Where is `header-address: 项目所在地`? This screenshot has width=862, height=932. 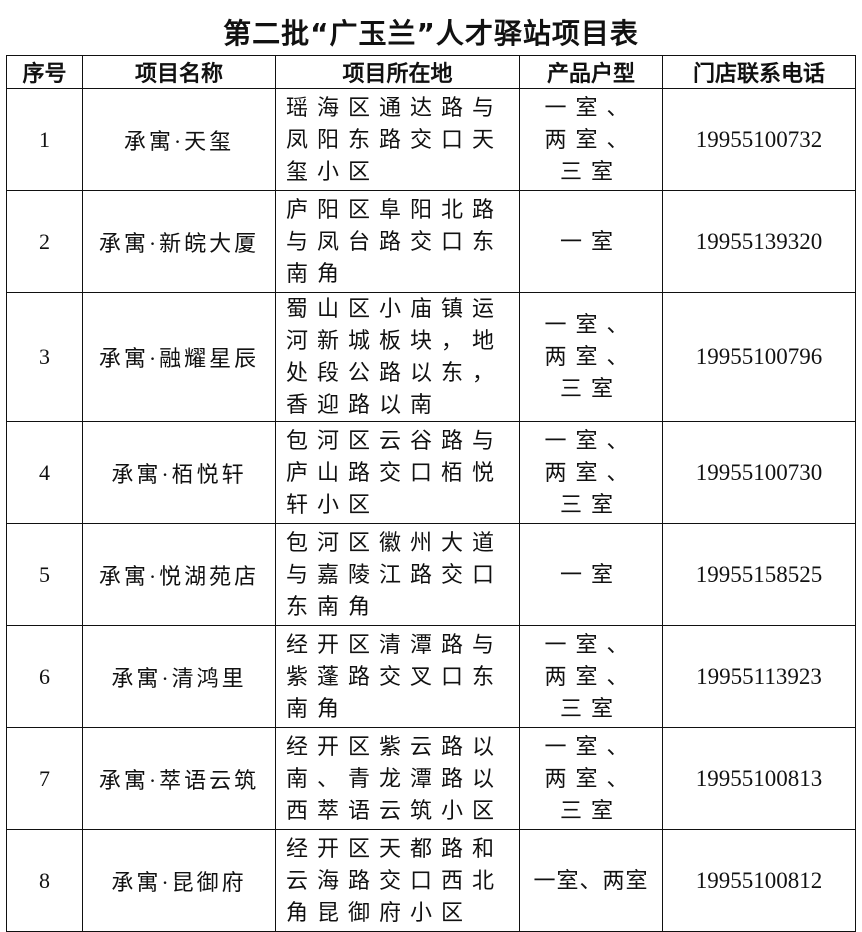 header-address: 项目所在地 is located at coordinates (397, 72).